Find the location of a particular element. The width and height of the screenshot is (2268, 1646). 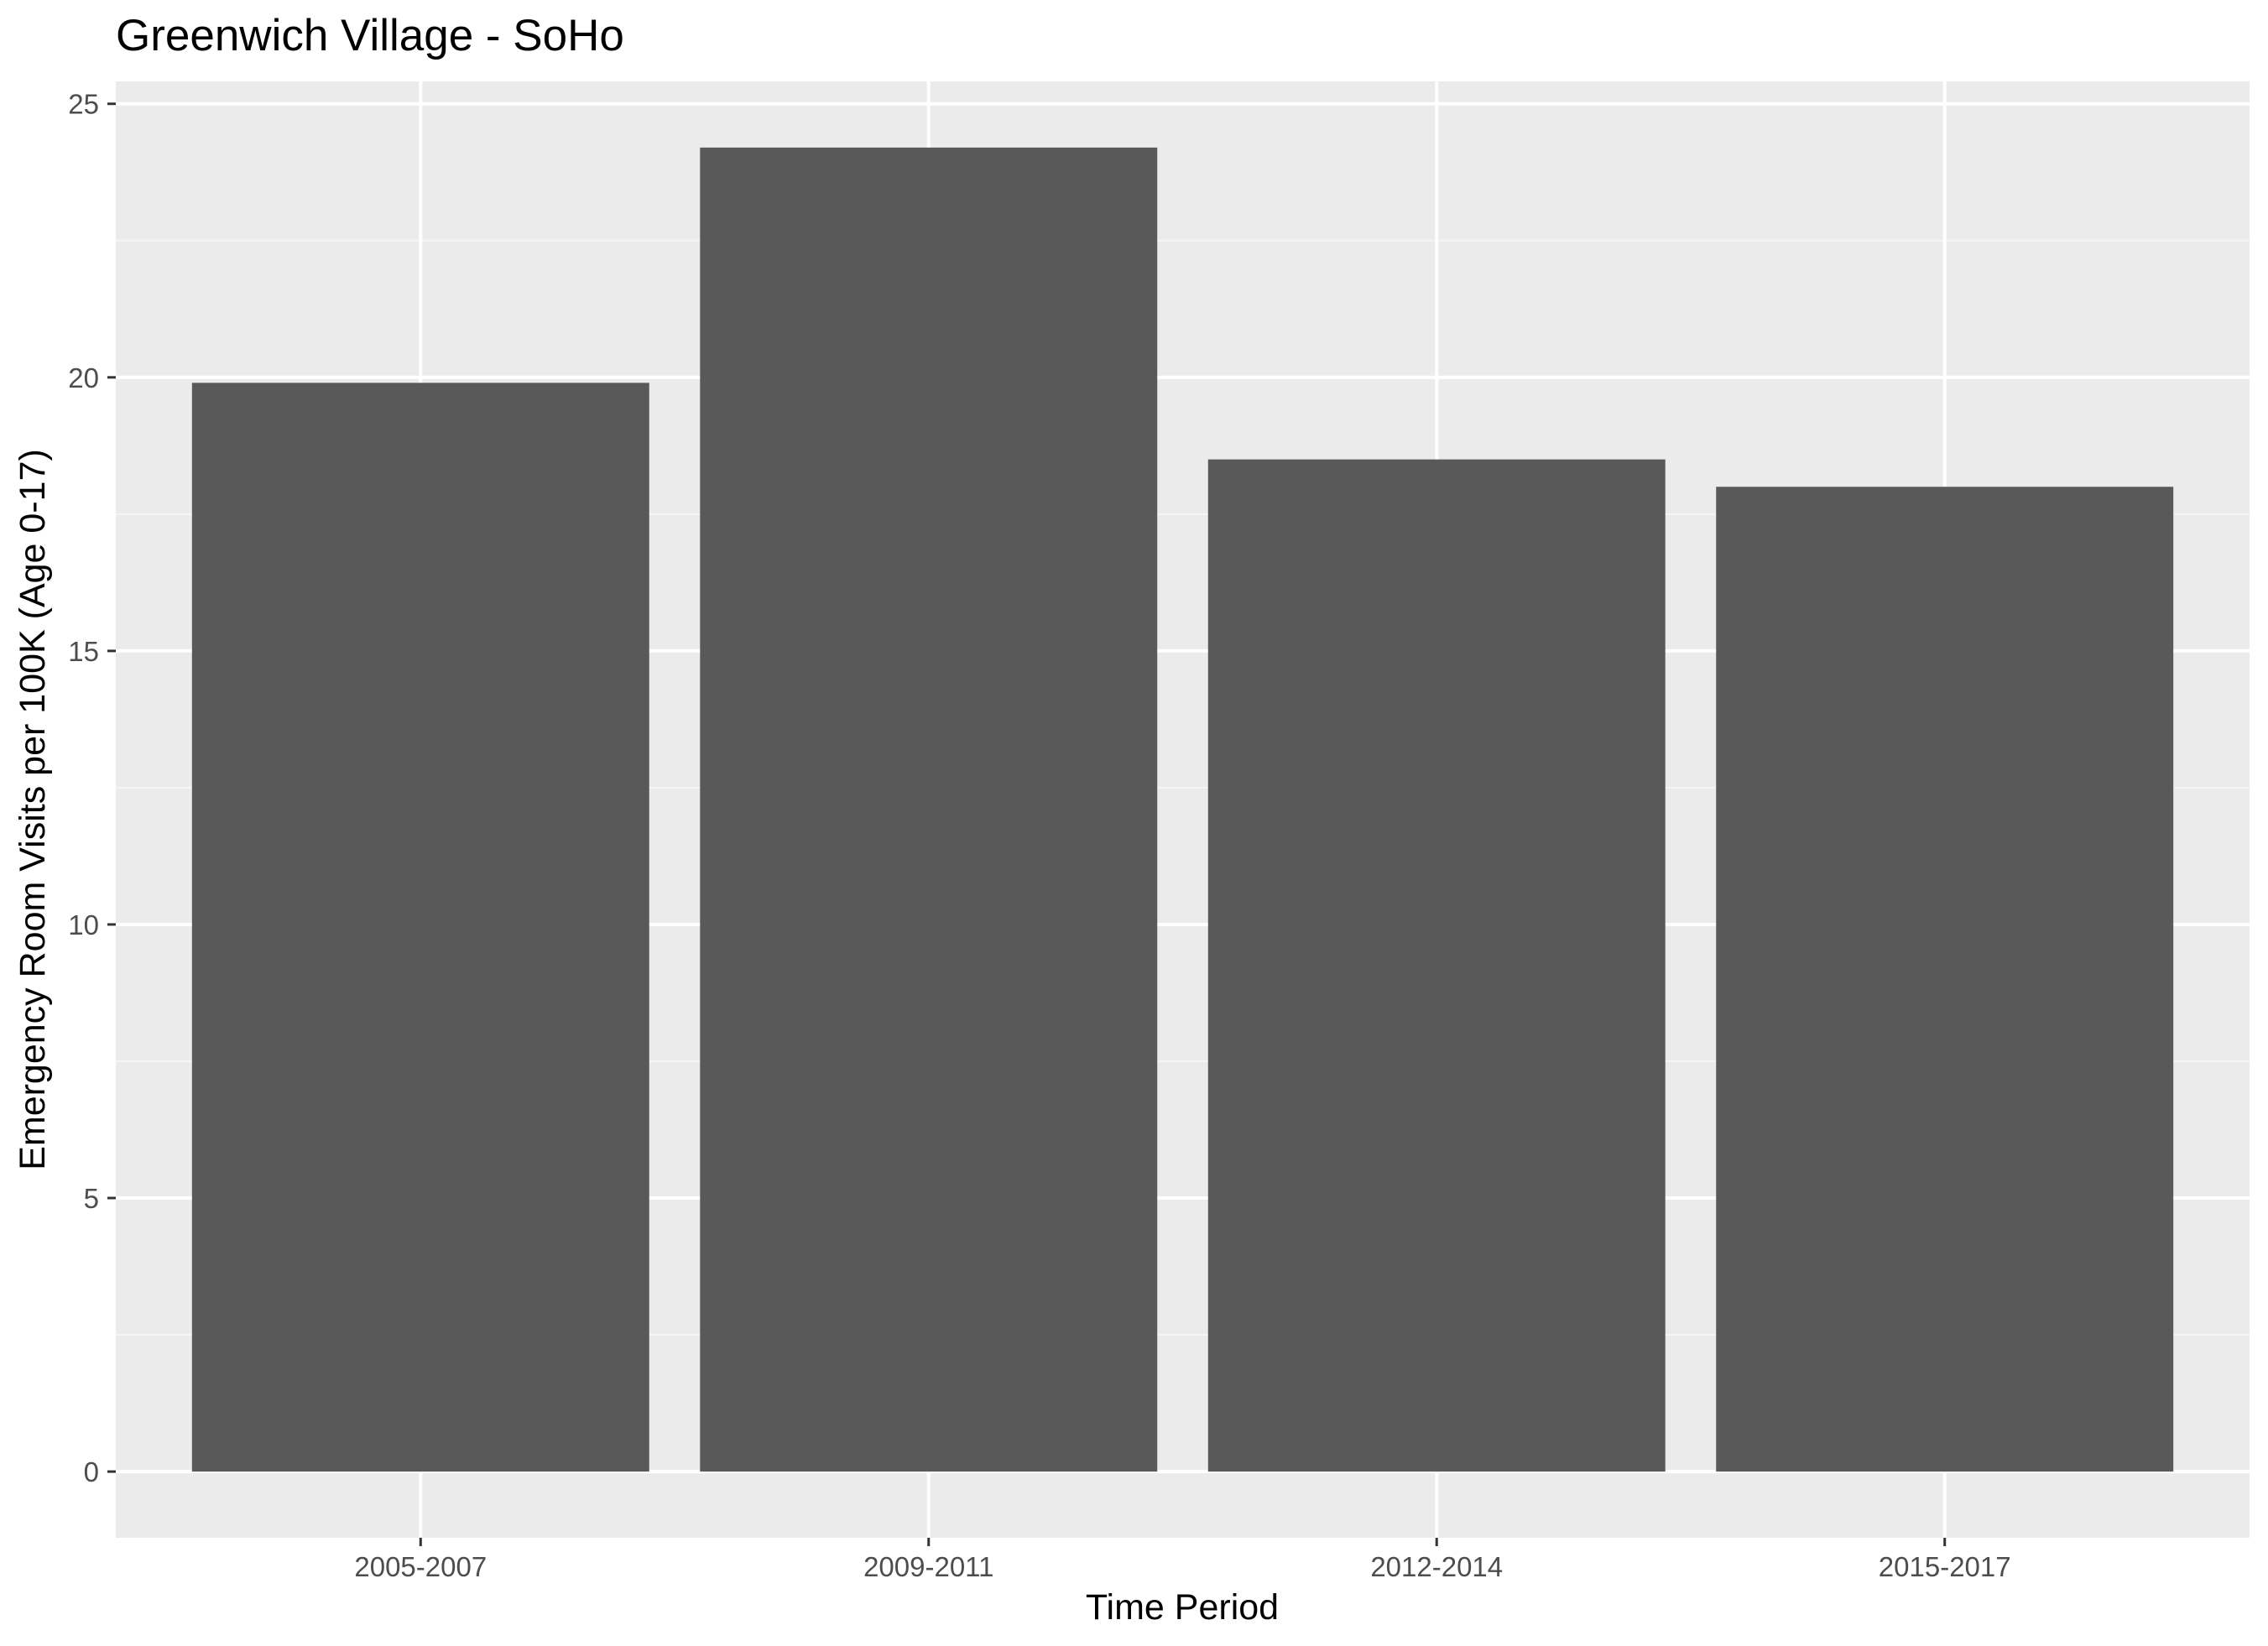

y-tick-label: 15 is located at coordinates (84, 652).